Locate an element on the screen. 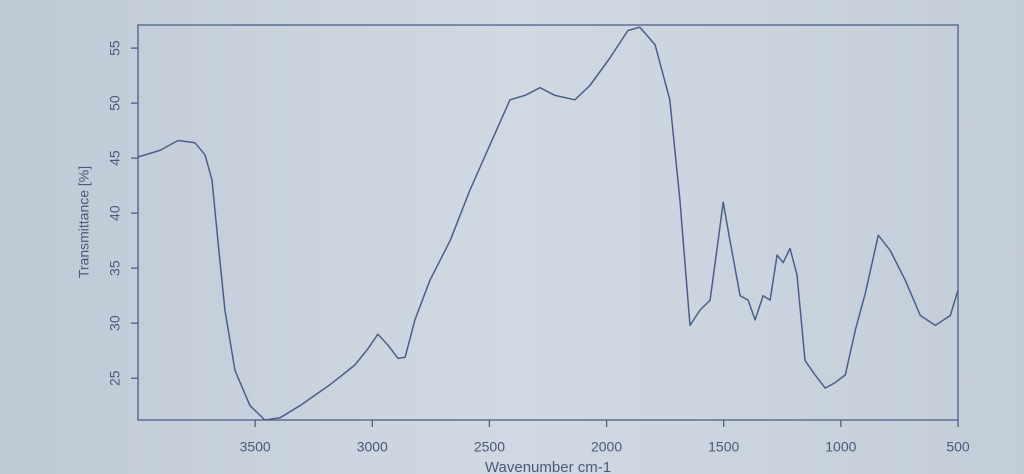 The image size is (1024, 474). x-tick-label: 1000 is located at coordinates (840, 447).